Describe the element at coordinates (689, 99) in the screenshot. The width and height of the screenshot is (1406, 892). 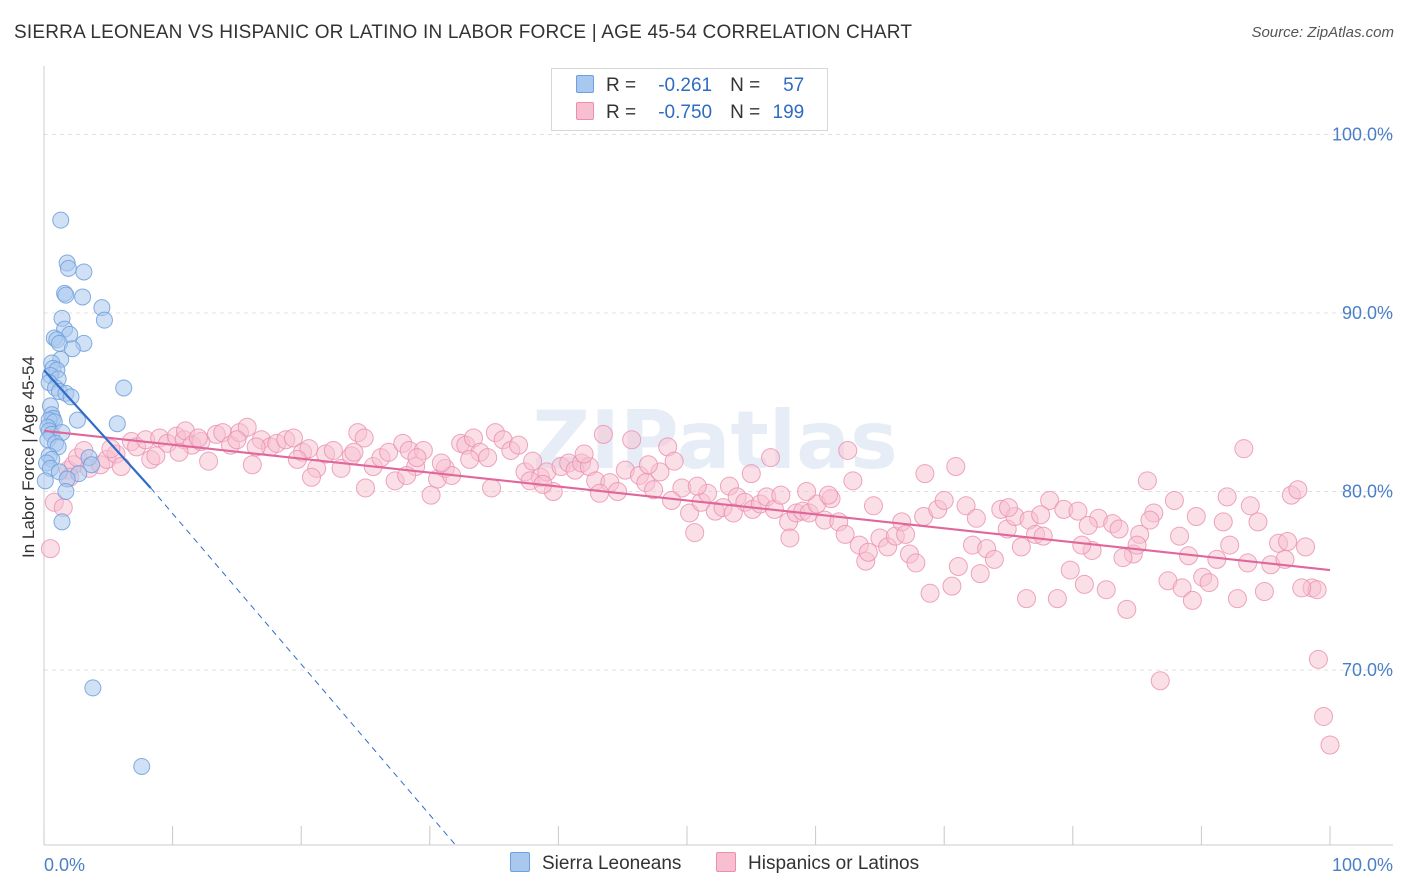
I see `stats-legend: R = -0.261 N = 57 R = -0.750 N = 199` at that location.